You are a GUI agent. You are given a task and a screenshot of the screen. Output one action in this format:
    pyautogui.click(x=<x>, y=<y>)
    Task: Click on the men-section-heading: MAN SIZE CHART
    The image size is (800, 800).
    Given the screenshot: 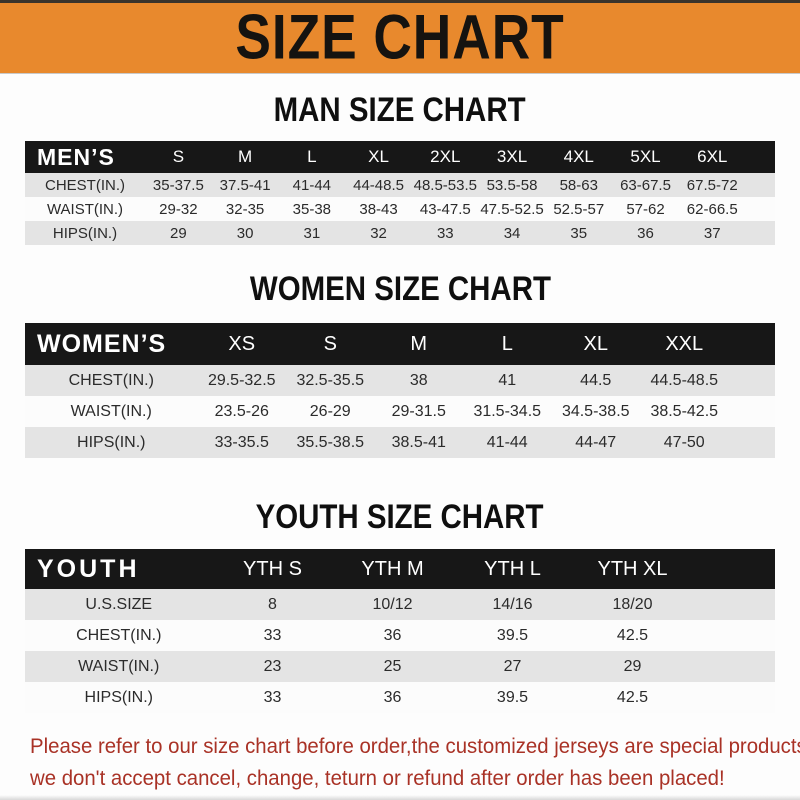 What is the action you would take?
    pyautogui.click(x=400, y=110)
    